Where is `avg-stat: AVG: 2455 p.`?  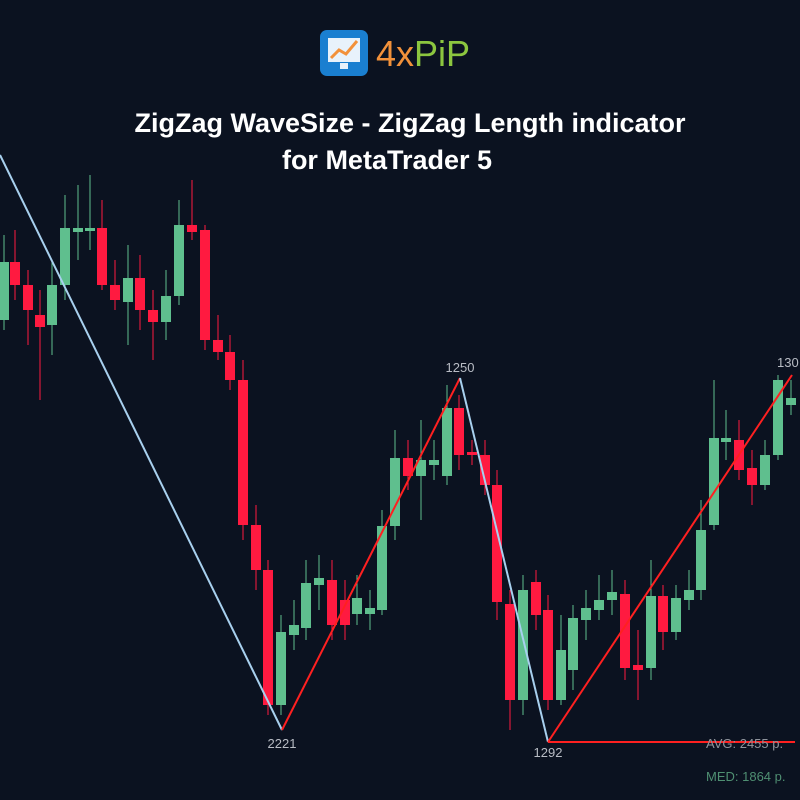
avg-stat: AVG: 2455 p. is located at coordinates (744, 743).